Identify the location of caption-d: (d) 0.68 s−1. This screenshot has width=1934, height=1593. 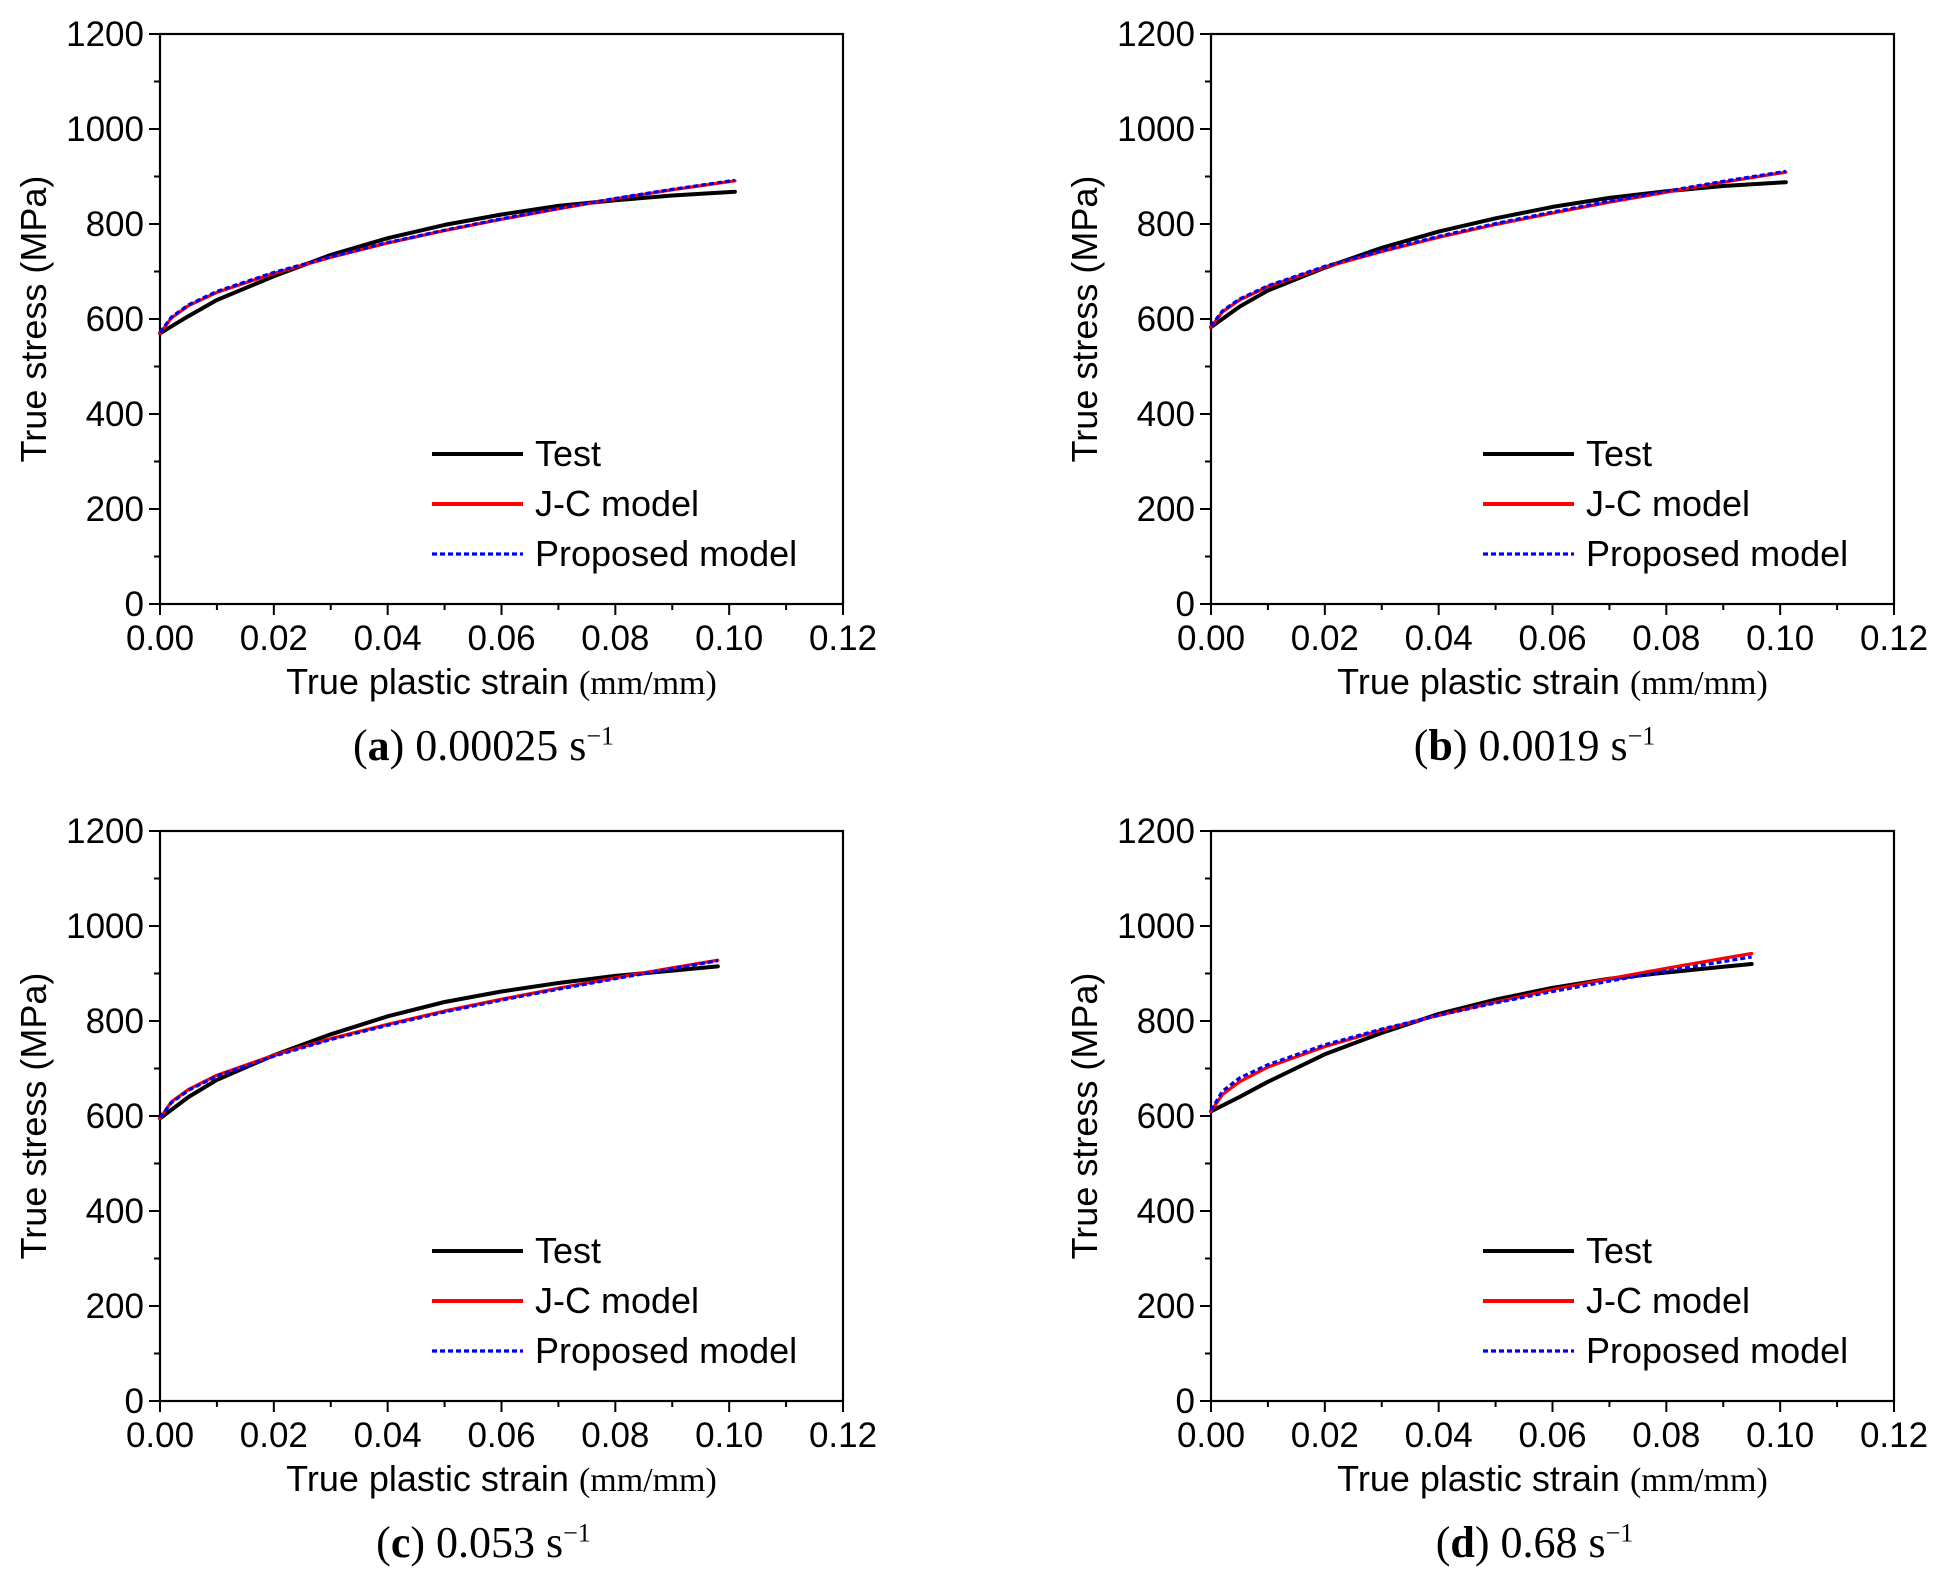
(1534, 1542).